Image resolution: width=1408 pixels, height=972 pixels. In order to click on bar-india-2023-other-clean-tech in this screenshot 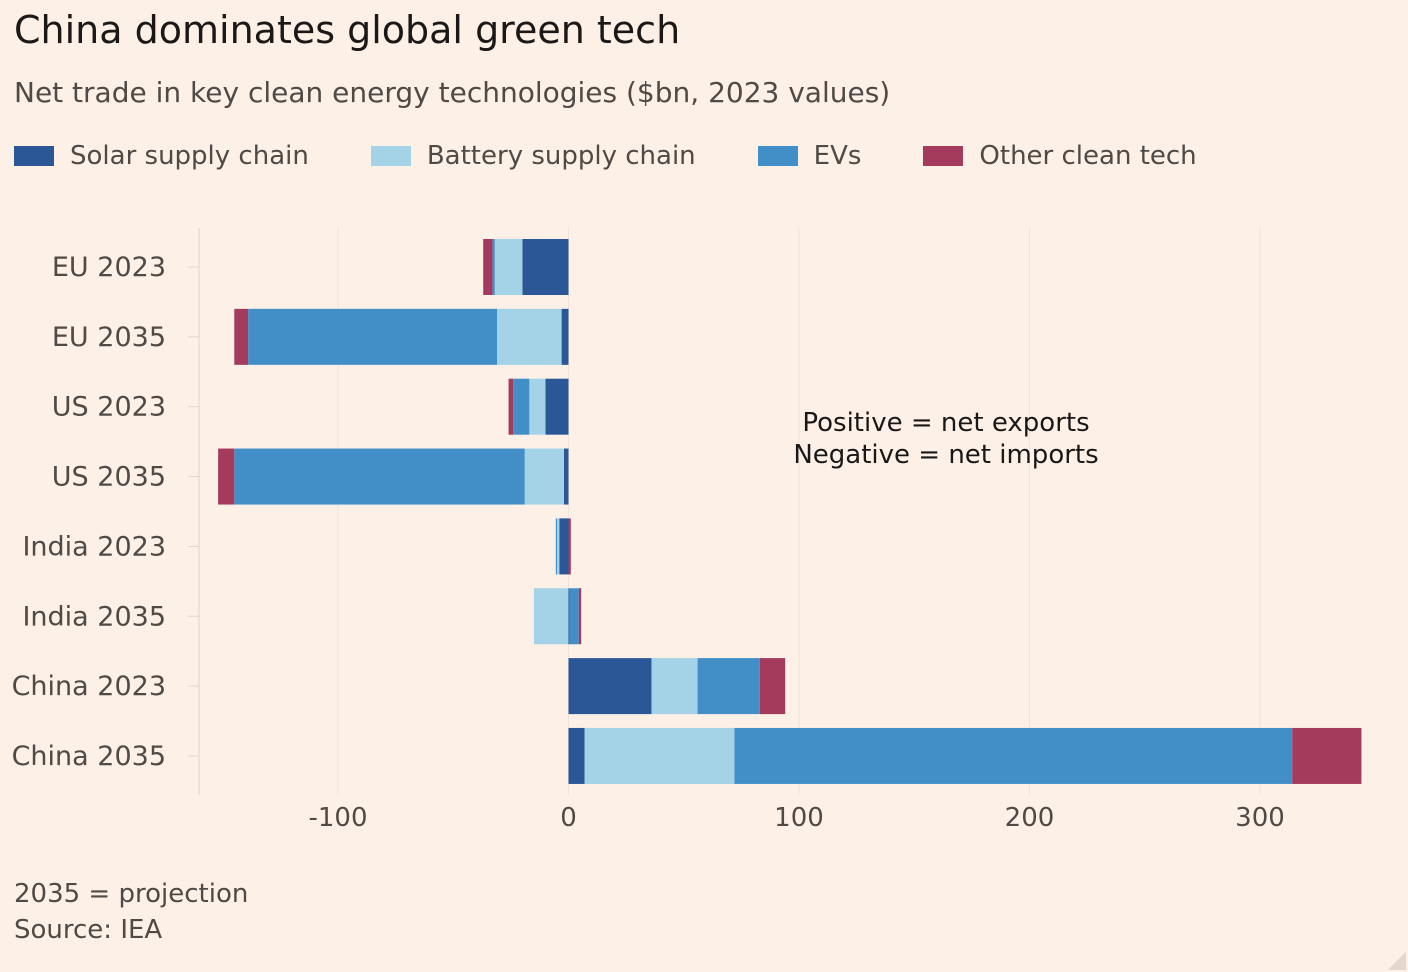, I will do `click(569, 546)`.